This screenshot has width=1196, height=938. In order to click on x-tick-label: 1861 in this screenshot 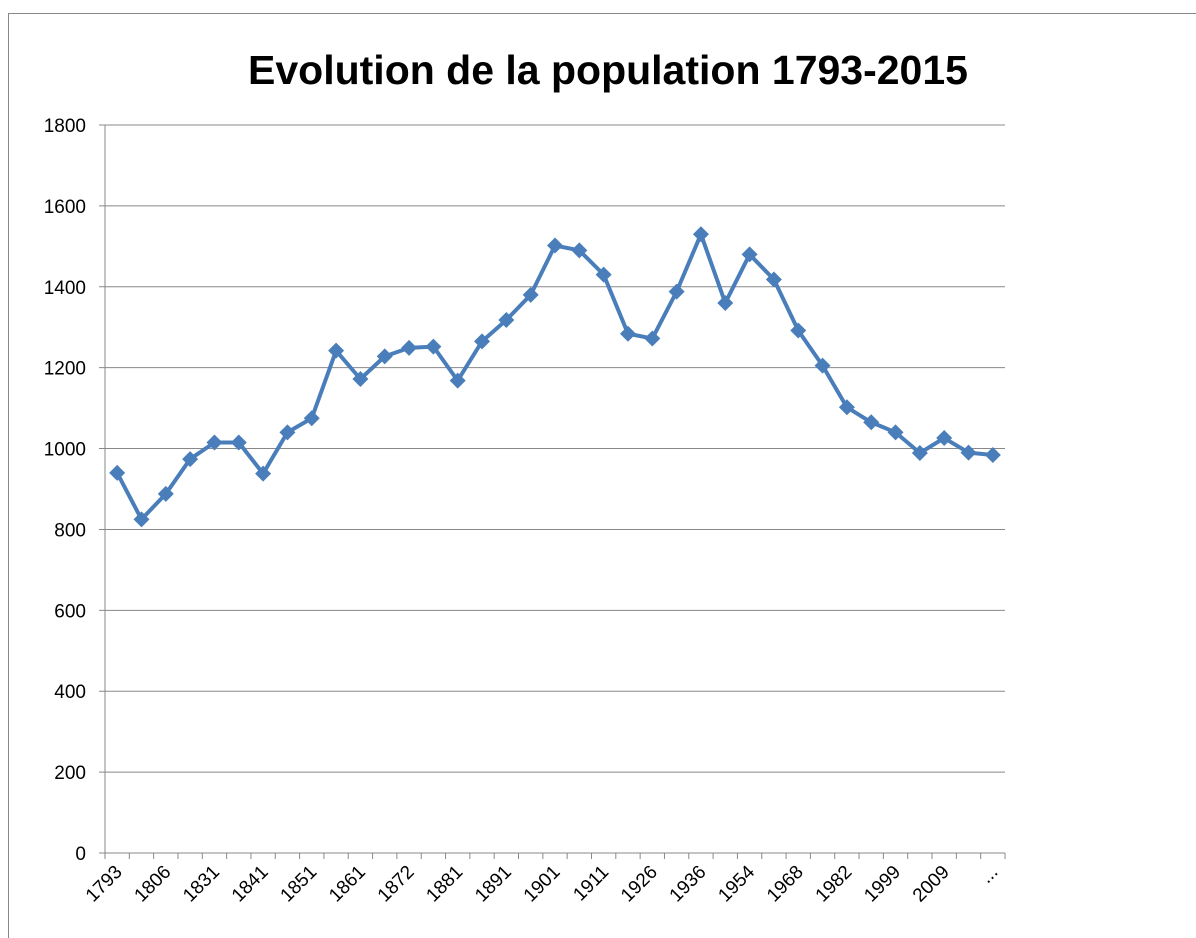, I will do `click(347, 884)`.